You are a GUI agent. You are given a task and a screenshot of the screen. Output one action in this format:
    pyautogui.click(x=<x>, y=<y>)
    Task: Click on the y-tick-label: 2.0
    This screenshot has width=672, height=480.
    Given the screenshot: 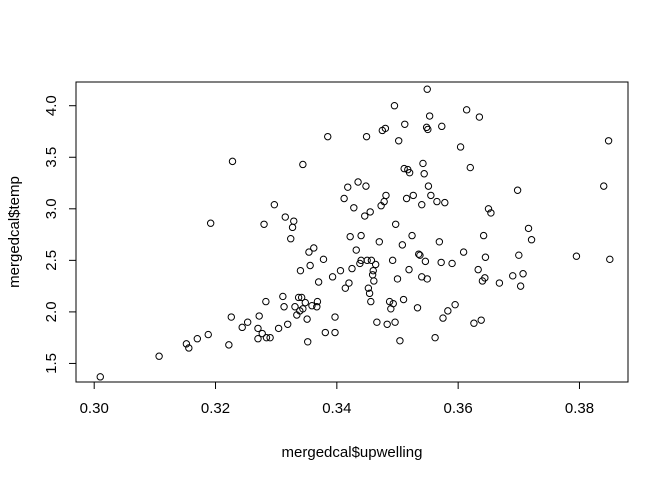 What is the action you would take?
    pyautogui.click(x=51, y=311)
    